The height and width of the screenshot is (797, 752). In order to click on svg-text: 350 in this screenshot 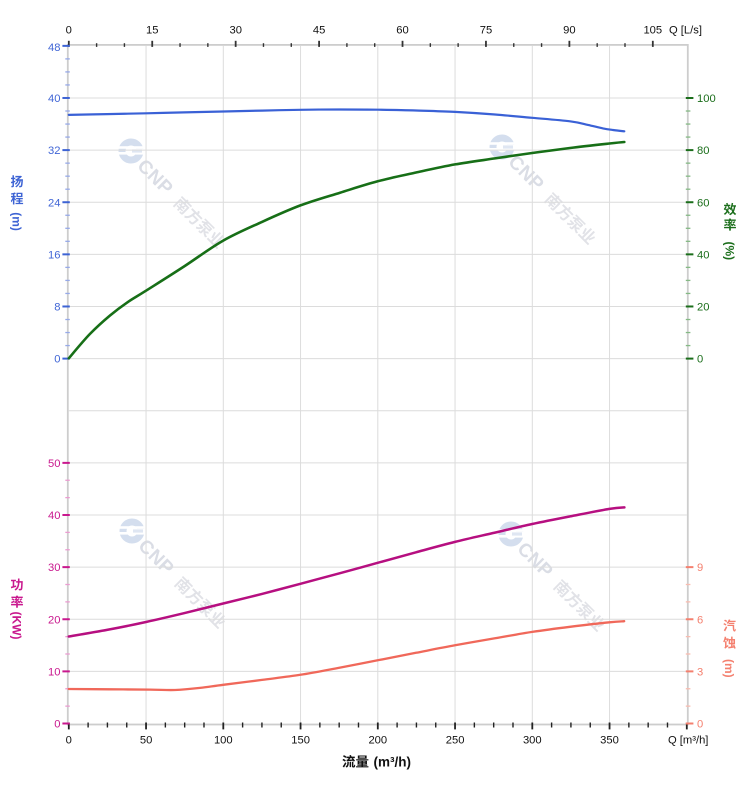, I will do `click(609, 741)`.